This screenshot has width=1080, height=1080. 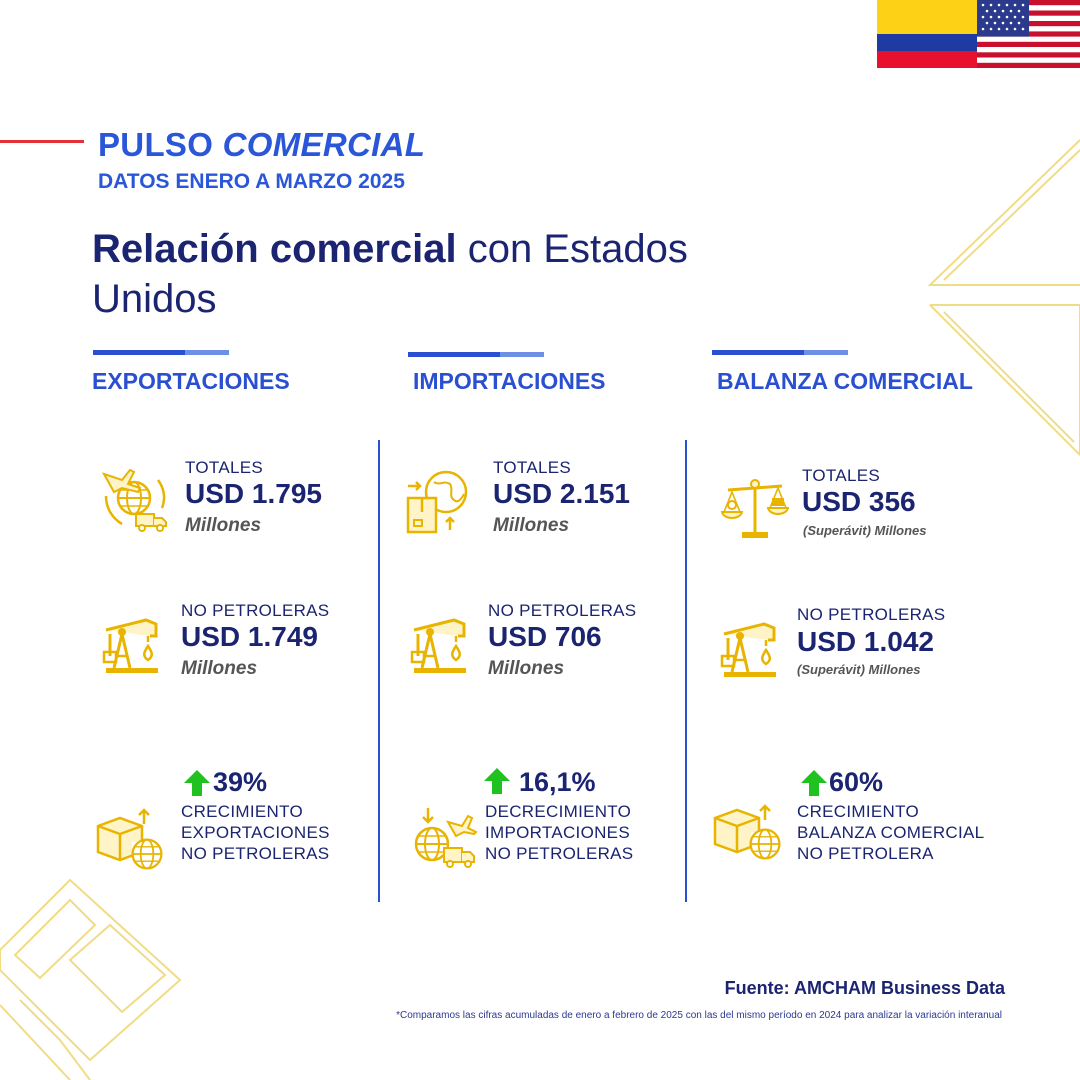 I want to click on main-heading-bold: Relación comercial, so click(x=274, y=249).